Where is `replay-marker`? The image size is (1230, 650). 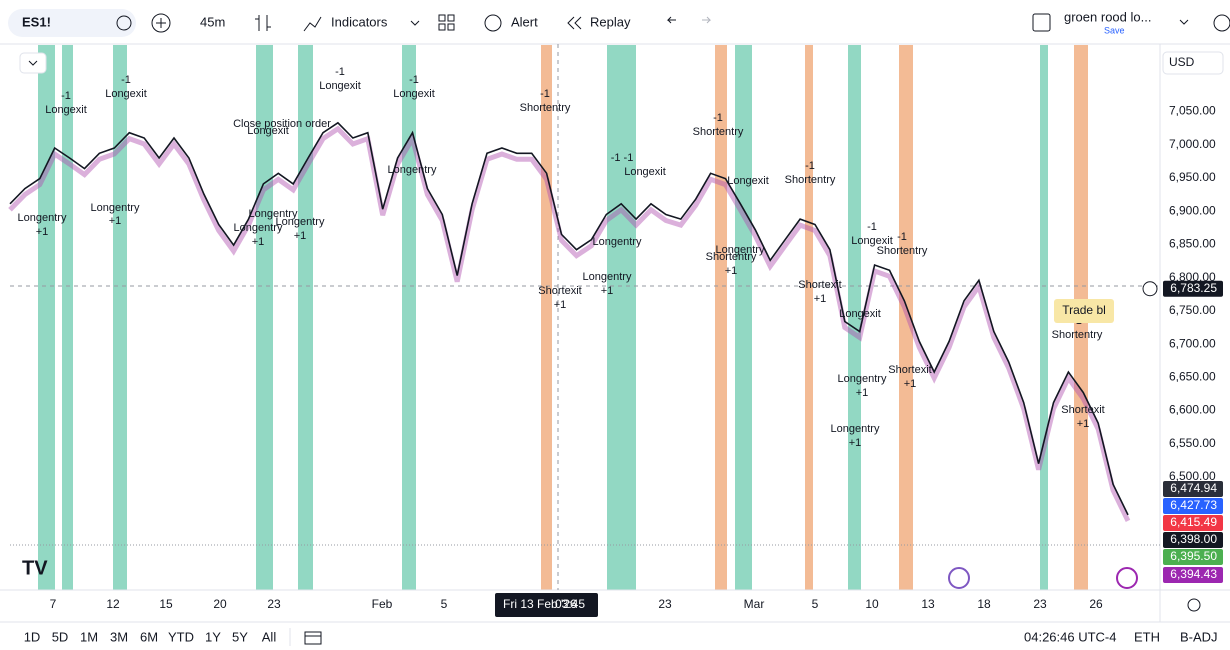
replay-marker is located at coordinates (959, 578).